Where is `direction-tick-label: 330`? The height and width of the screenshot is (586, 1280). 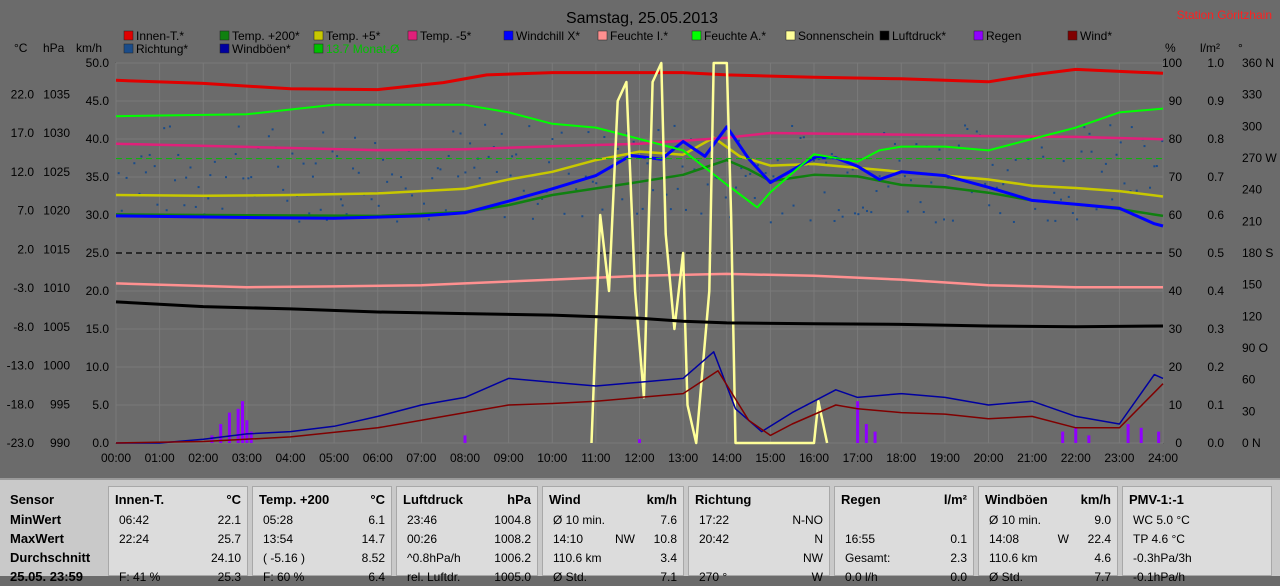 direction-tick-label: 330 is located at coordinates (1252, 95).